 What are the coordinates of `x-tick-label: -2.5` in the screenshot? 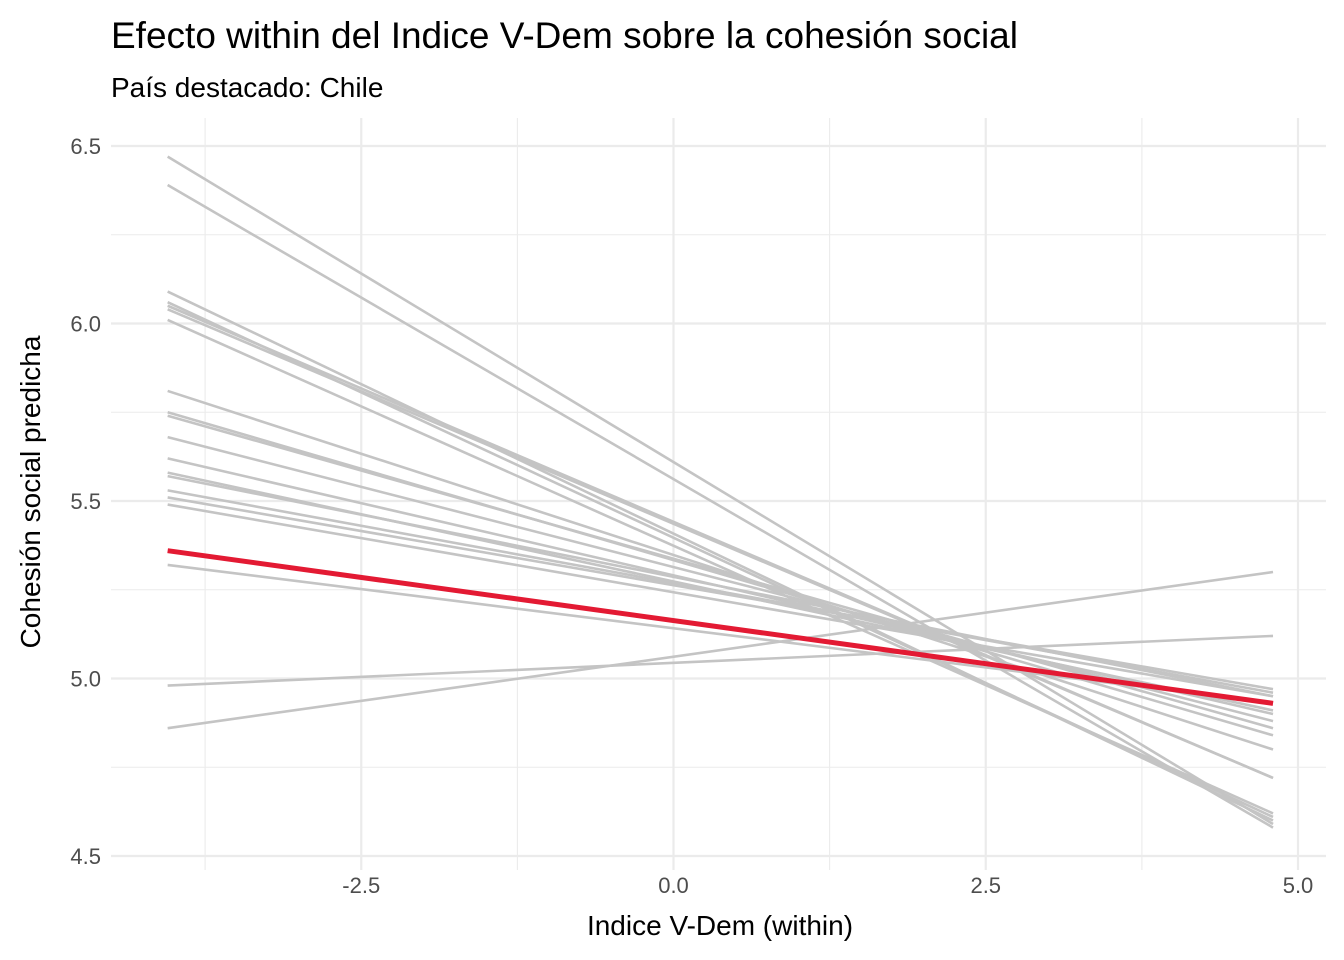 It's located at (361, 885).